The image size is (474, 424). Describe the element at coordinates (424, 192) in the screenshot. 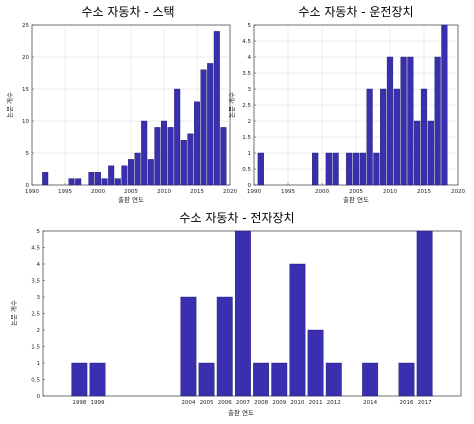

I see `chart-drive-x-tick-label: 2015` at that location.